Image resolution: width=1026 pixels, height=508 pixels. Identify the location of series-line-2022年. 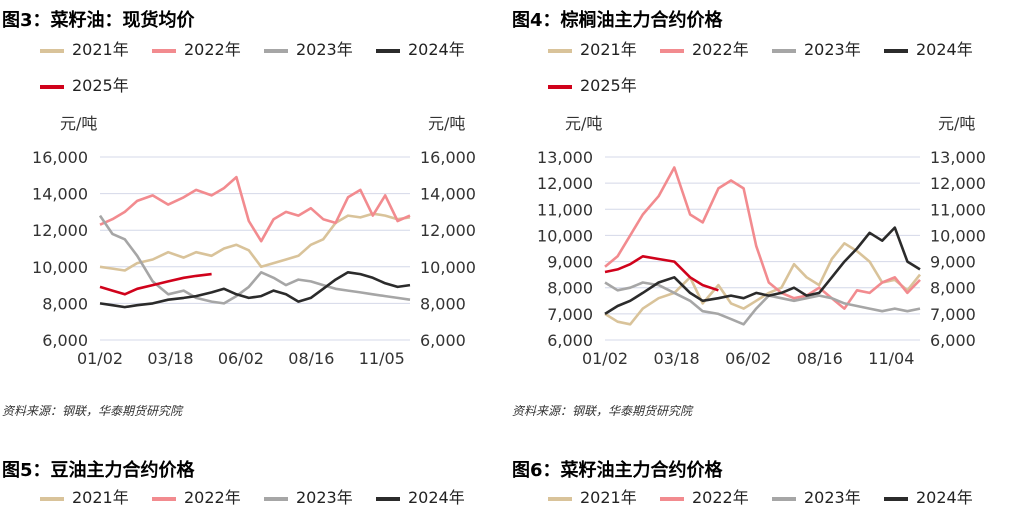
(255, 209).